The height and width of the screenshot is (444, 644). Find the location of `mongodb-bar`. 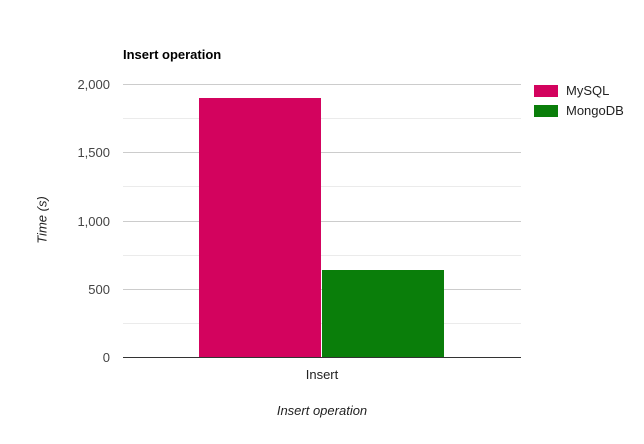

mongodb-bar is located at coordinates (383, 313).